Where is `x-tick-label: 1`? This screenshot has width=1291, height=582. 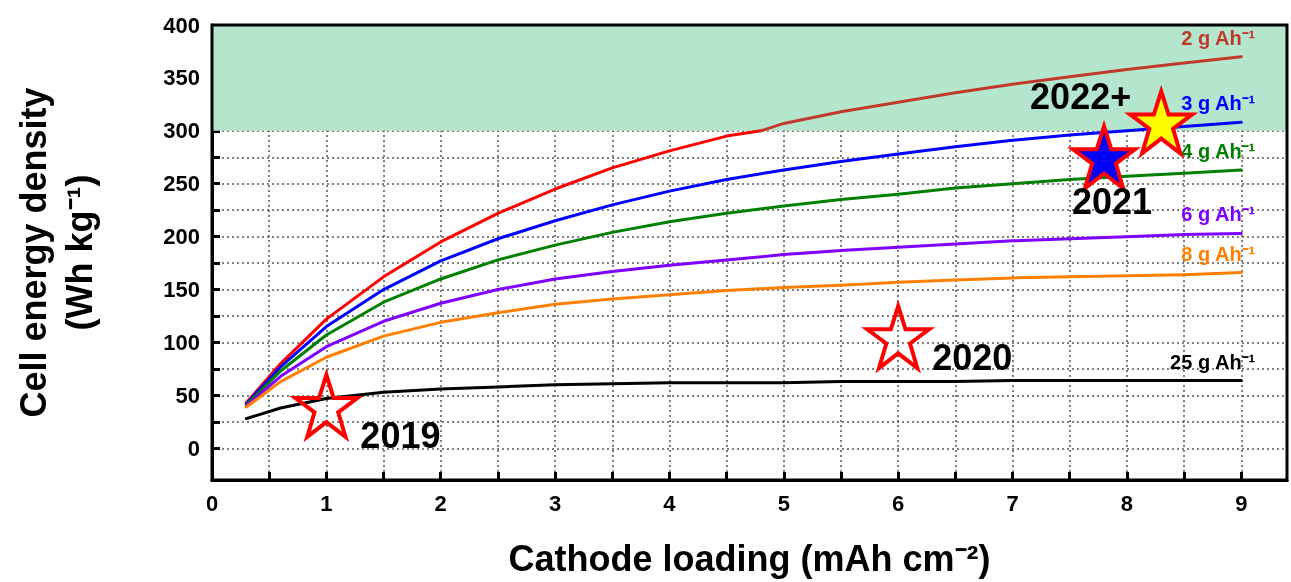
x-tick-label: 1 is located at coordinates (326, 503).